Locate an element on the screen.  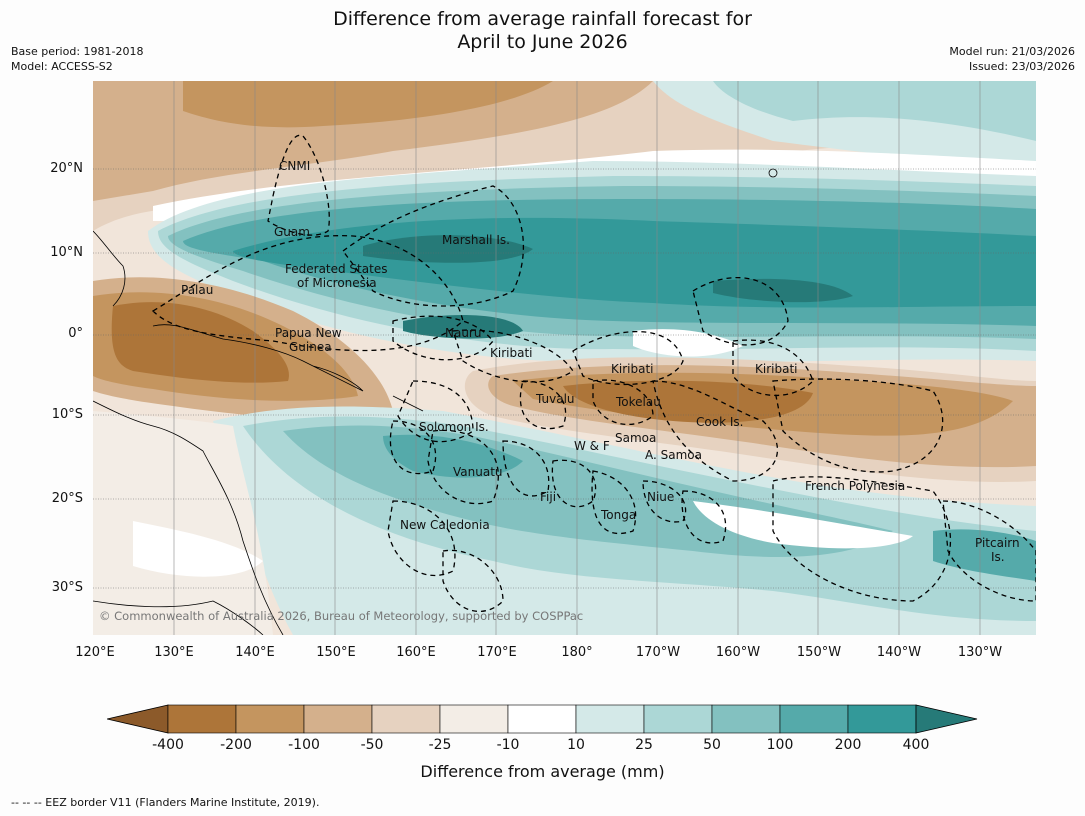
lat-label: 0° is located at coordinates (75, 333).